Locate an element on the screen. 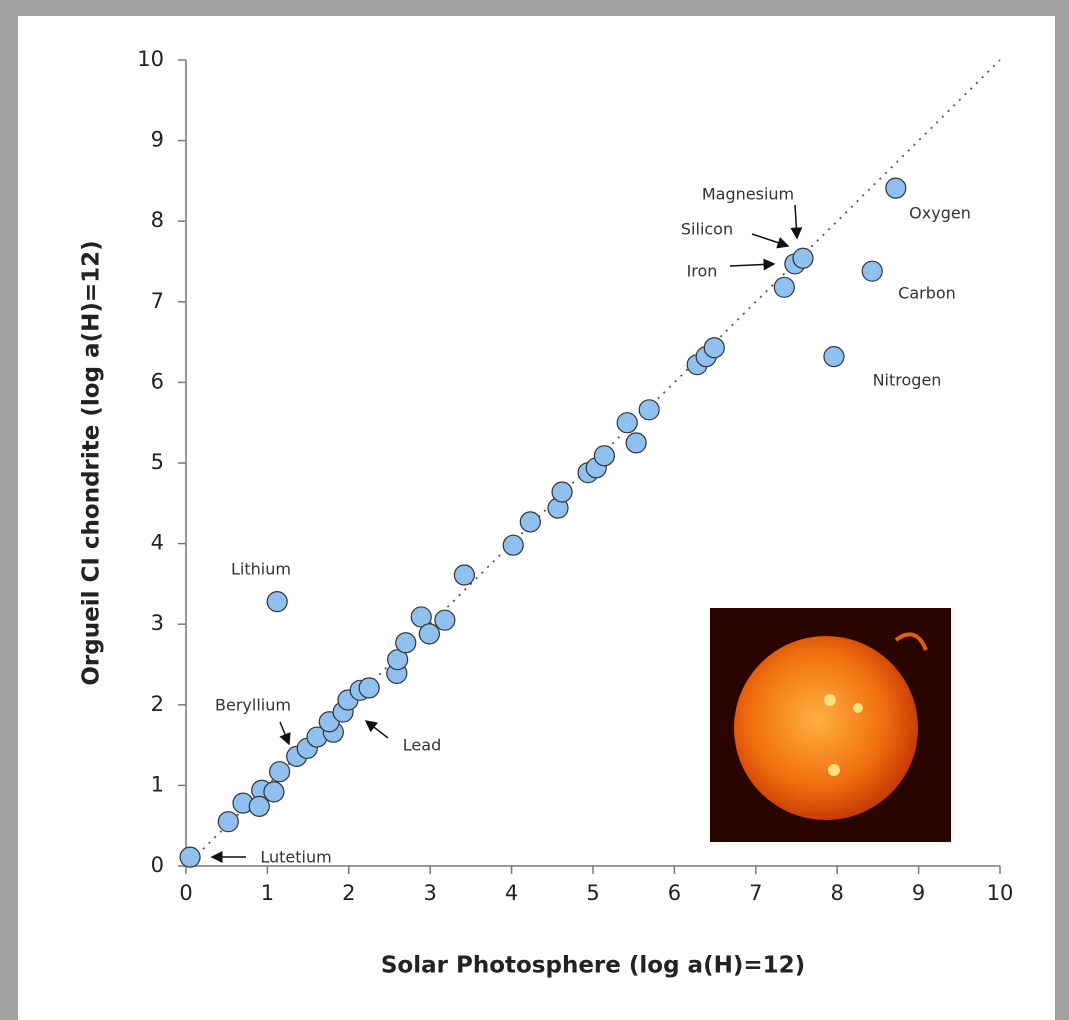 The image size is (1069, 1020). annotation: Carbon is located at coordinates (927, 293).